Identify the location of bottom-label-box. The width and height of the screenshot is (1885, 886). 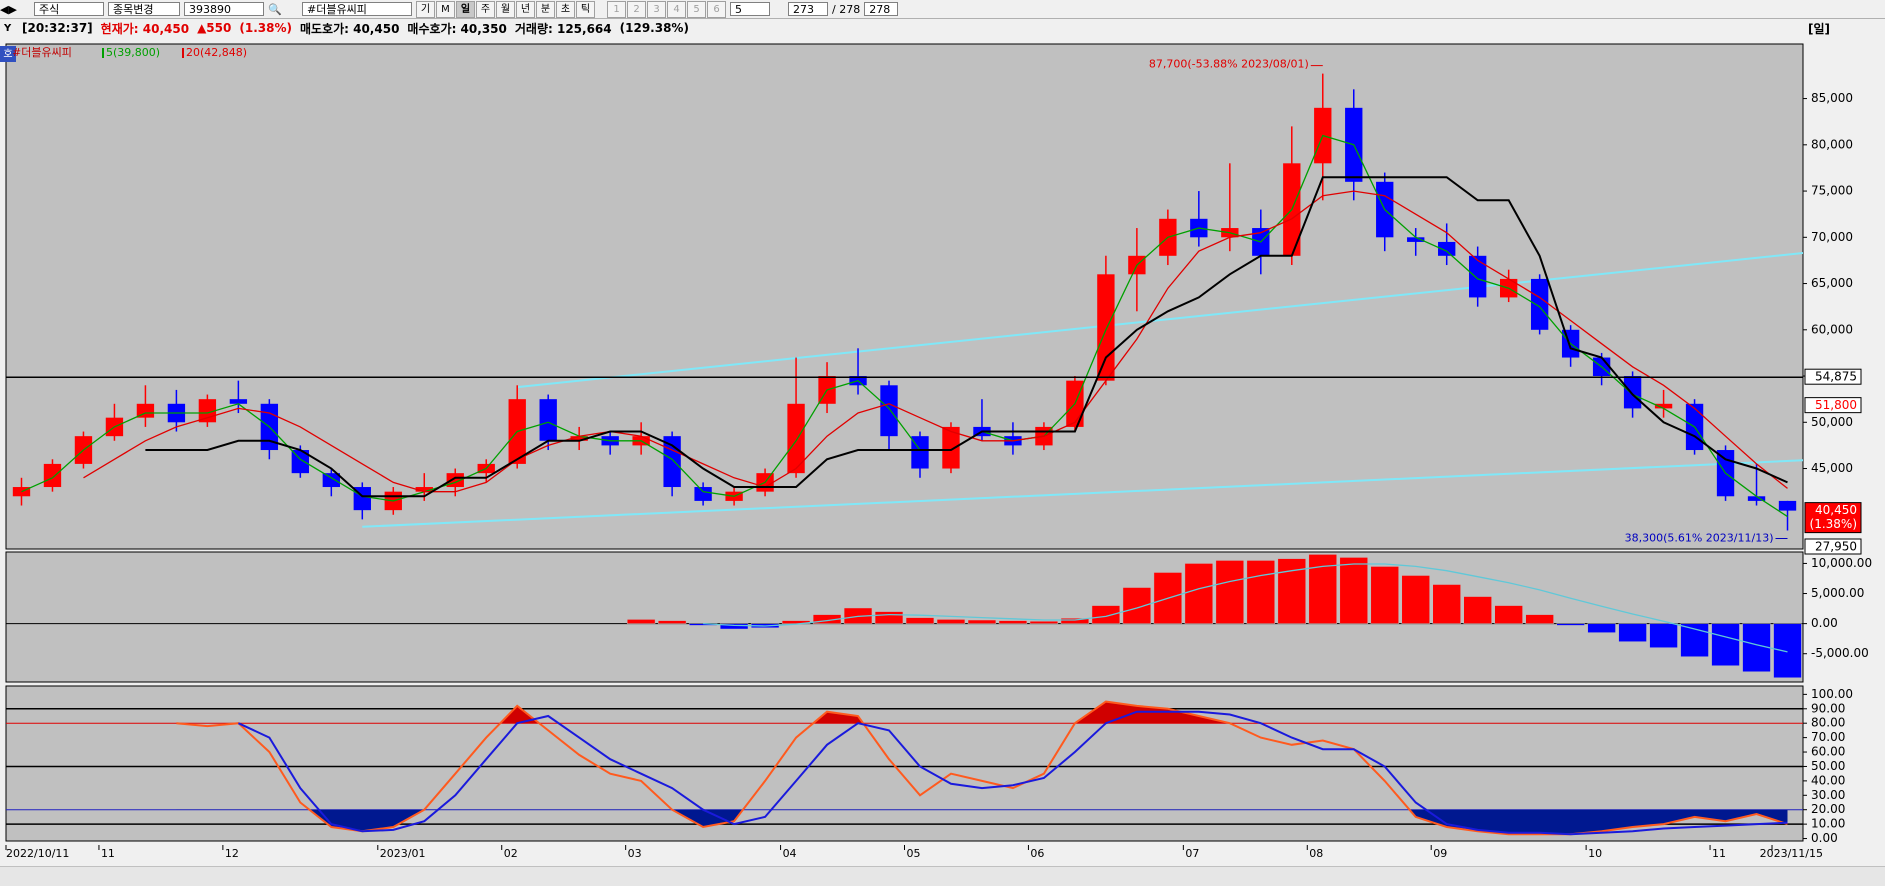
(1833, 546).